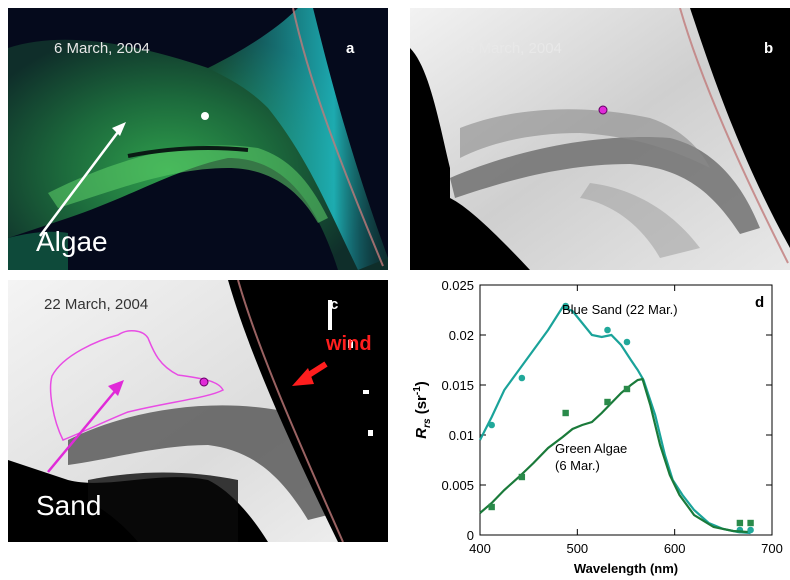  Describe the element at coordinates (626, 568) in the screenshot. I see `x-axis-label: Wavelength (nm)` at that location.